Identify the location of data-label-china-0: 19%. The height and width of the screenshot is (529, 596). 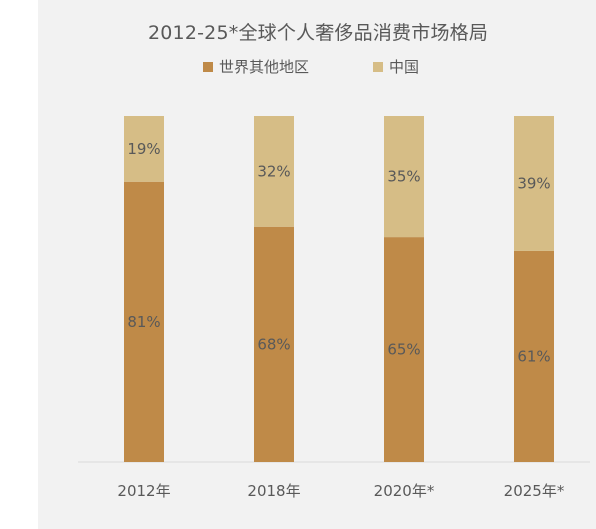
(143, 149).